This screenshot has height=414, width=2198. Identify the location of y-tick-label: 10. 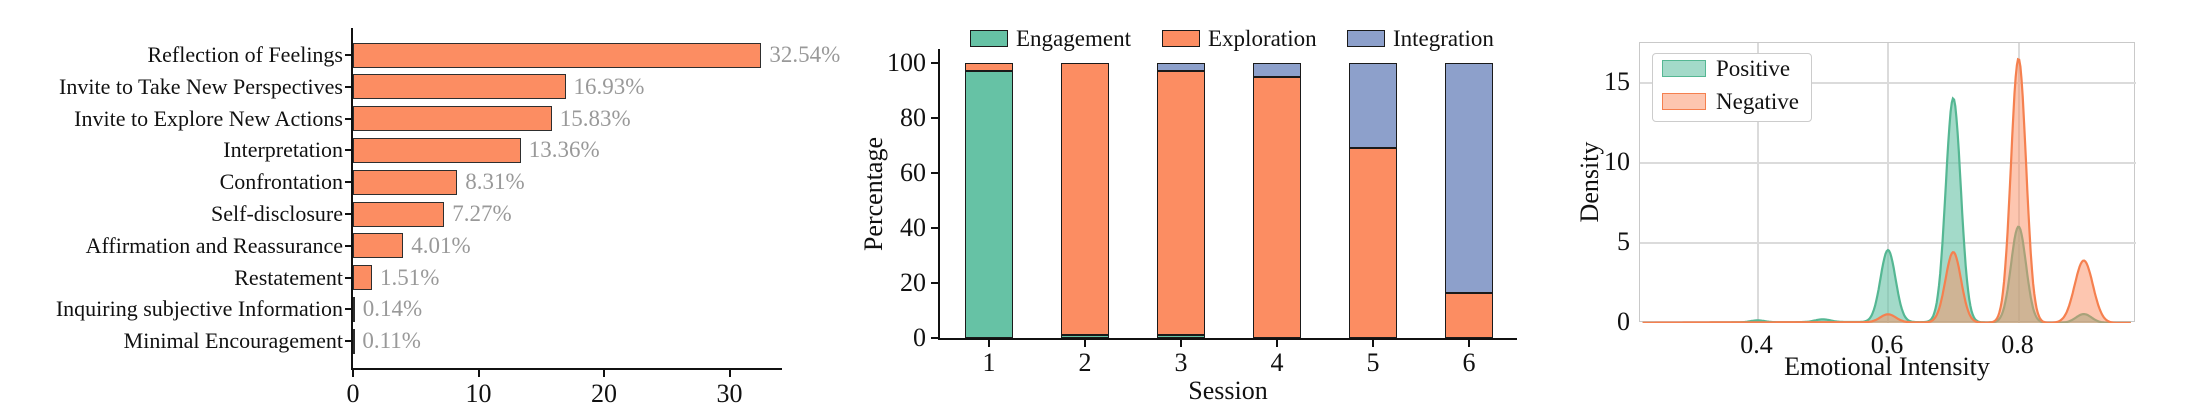
(1617, 161).